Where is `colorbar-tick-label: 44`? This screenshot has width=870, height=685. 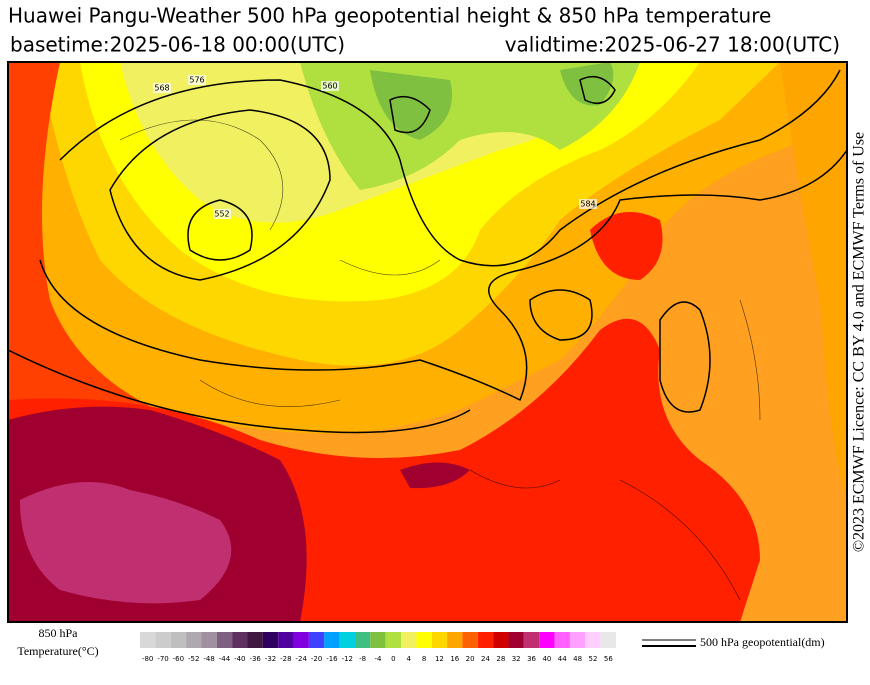
colorbar-tick-label: 44 is located at coordinates (562, 659).